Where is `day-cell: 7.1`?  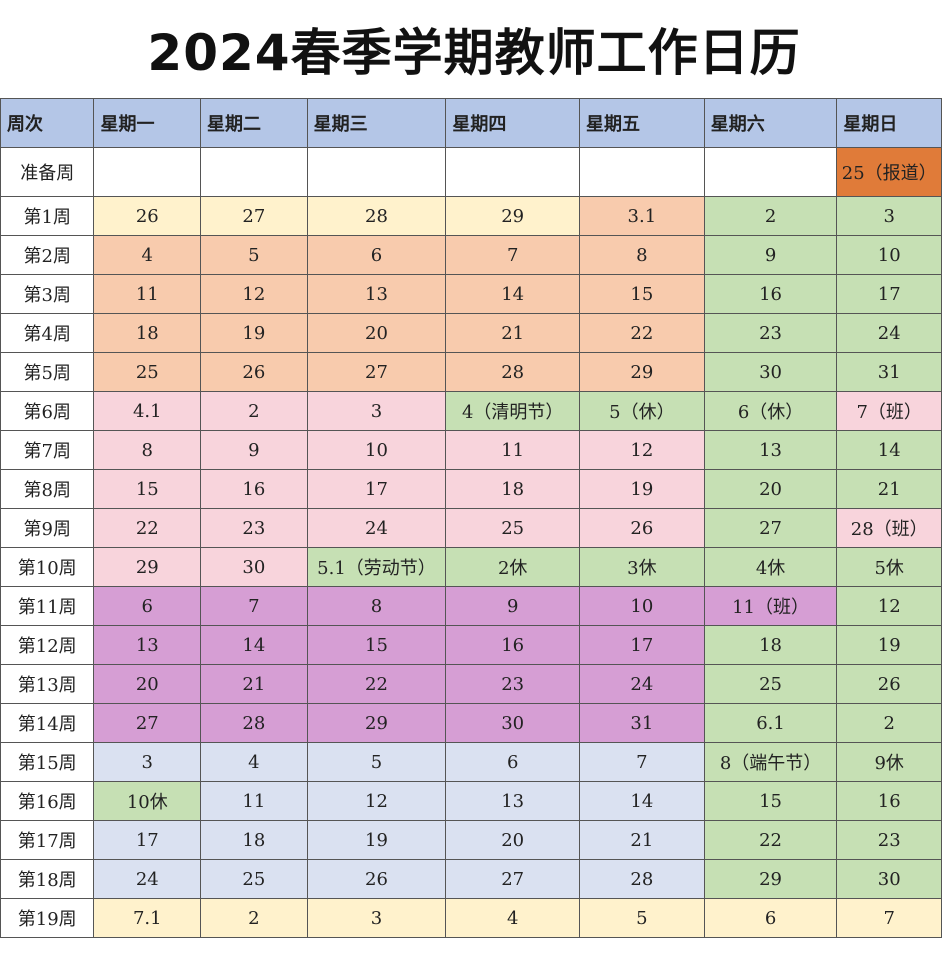 day-cell: 7.1 is located at coordinates (147, 918).